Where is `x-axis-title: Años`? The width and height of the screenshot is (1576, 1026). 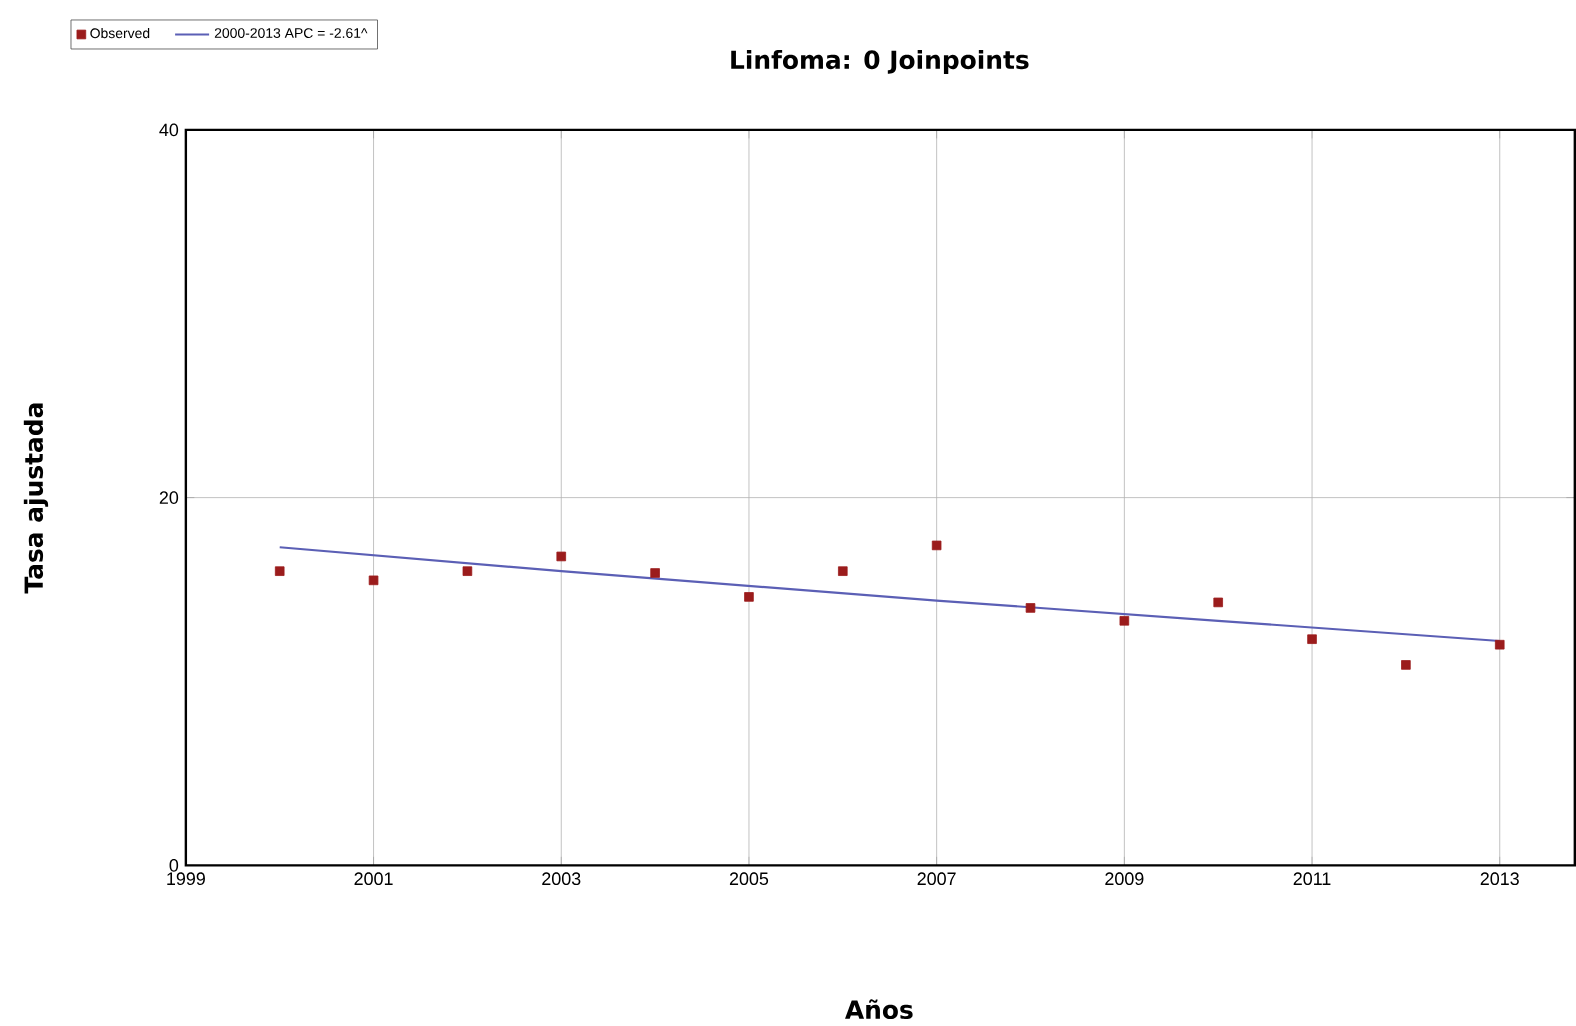 x-axis-title: Años is located at coordinates (879, 1009).